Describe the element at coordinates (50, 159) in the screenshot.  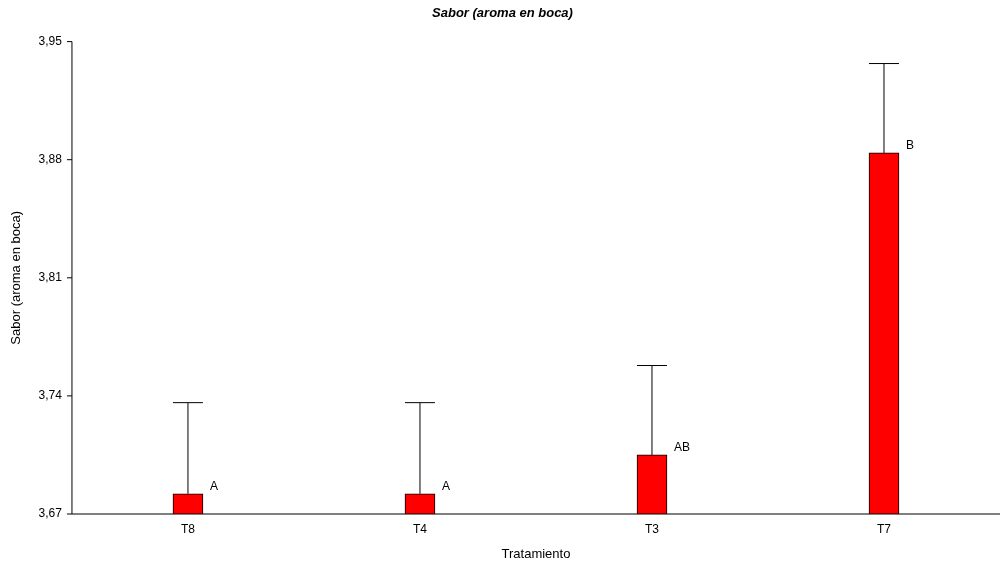
I see `y-tick-label: 3,88` at that location.